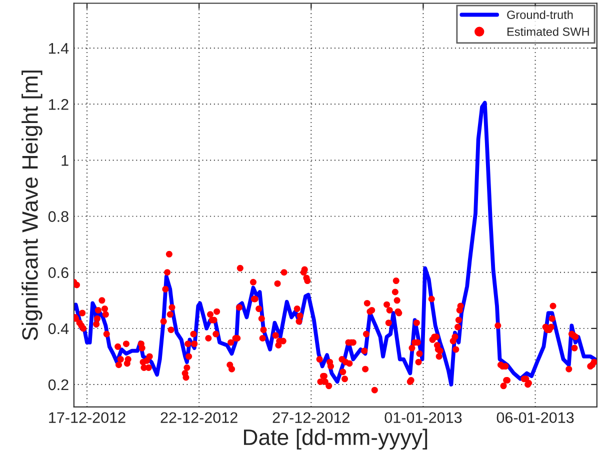 The image size is (606, 464). Describe the element at coordinates (65, 160) in the screenshot. I see `y-tick-label: 1` at that location.